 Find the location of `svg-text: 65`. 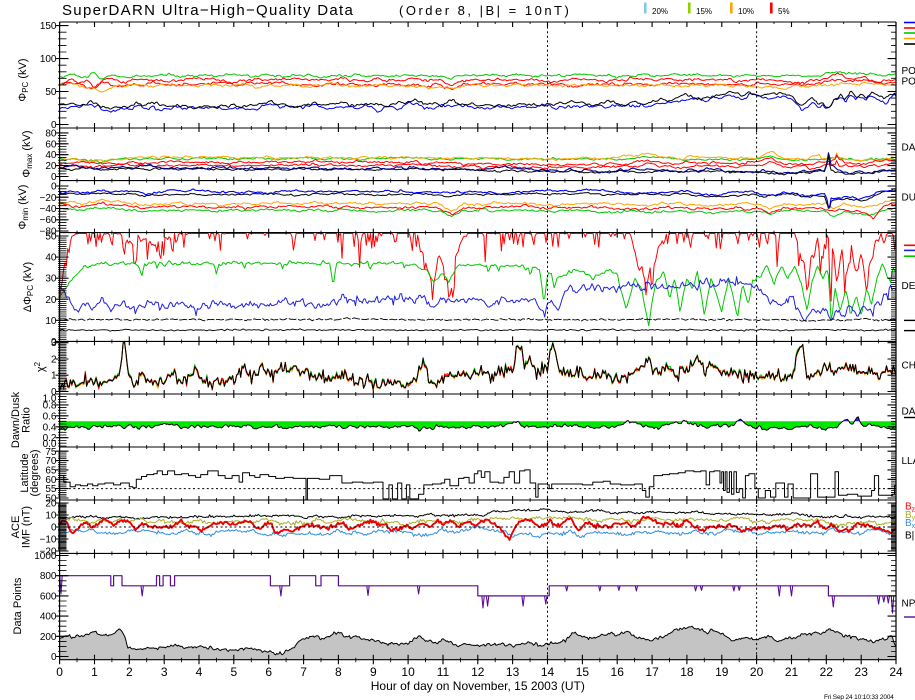

svg-text: 65 is located at coordinates (51, 470).